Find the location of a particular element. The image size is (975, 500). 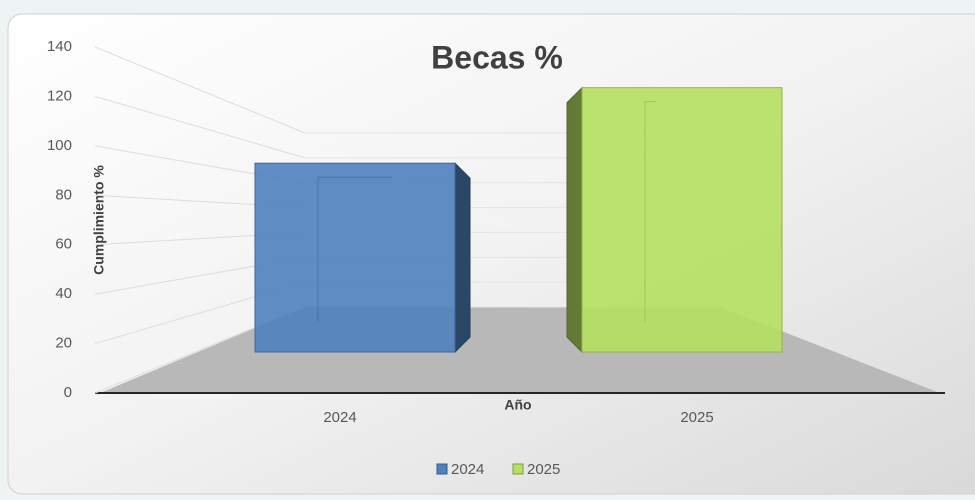

y-tick-label: 20 is located at coordinates (63, 343).